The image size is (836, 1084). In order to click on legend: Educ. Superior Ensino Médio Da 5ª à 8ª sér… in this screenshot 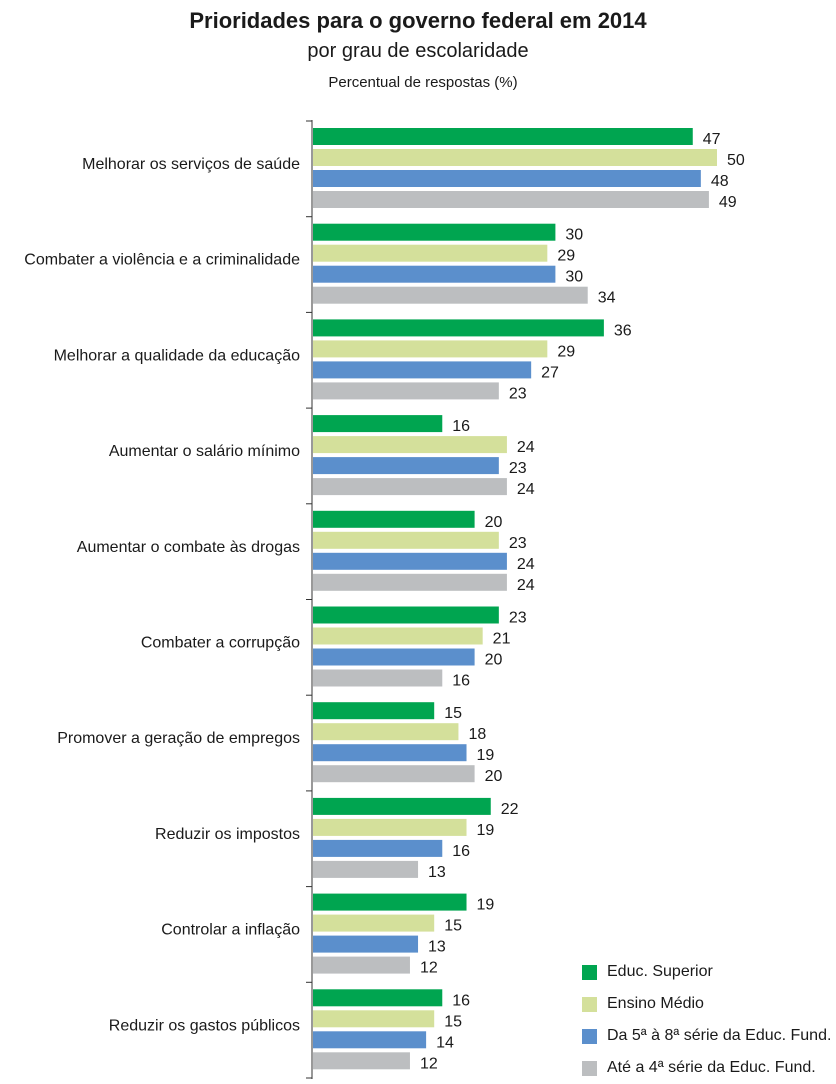, I will do `click(706, 1020)`.